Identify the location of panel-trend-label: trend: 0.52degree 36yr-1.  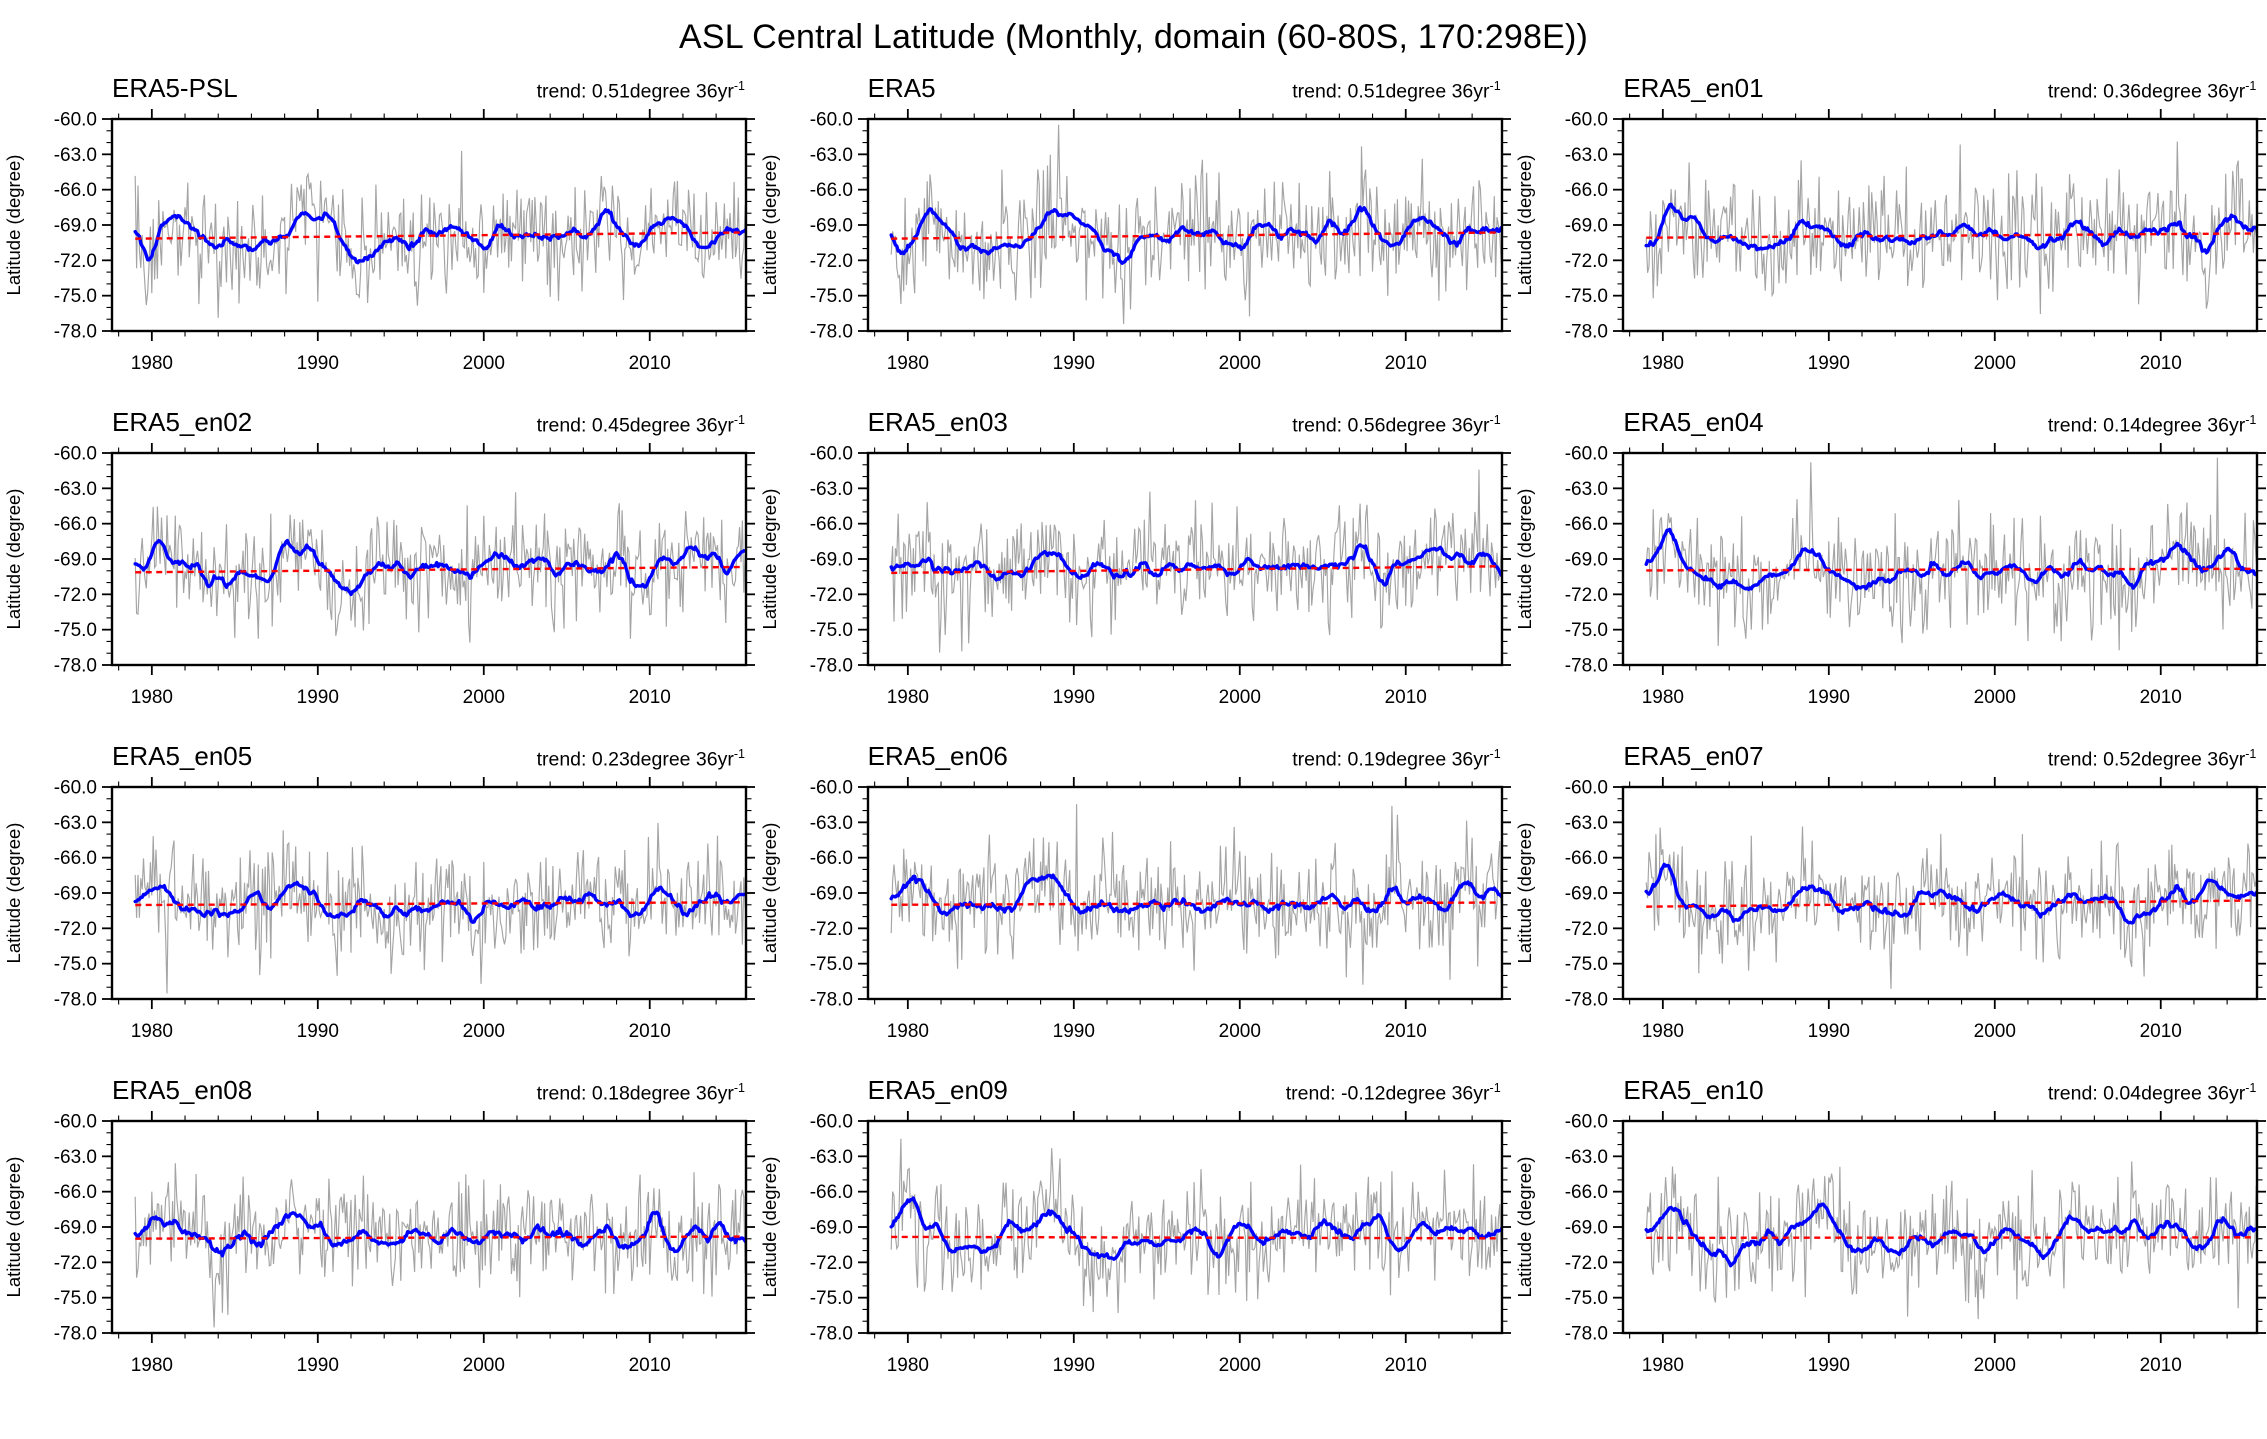
(2152, 759).